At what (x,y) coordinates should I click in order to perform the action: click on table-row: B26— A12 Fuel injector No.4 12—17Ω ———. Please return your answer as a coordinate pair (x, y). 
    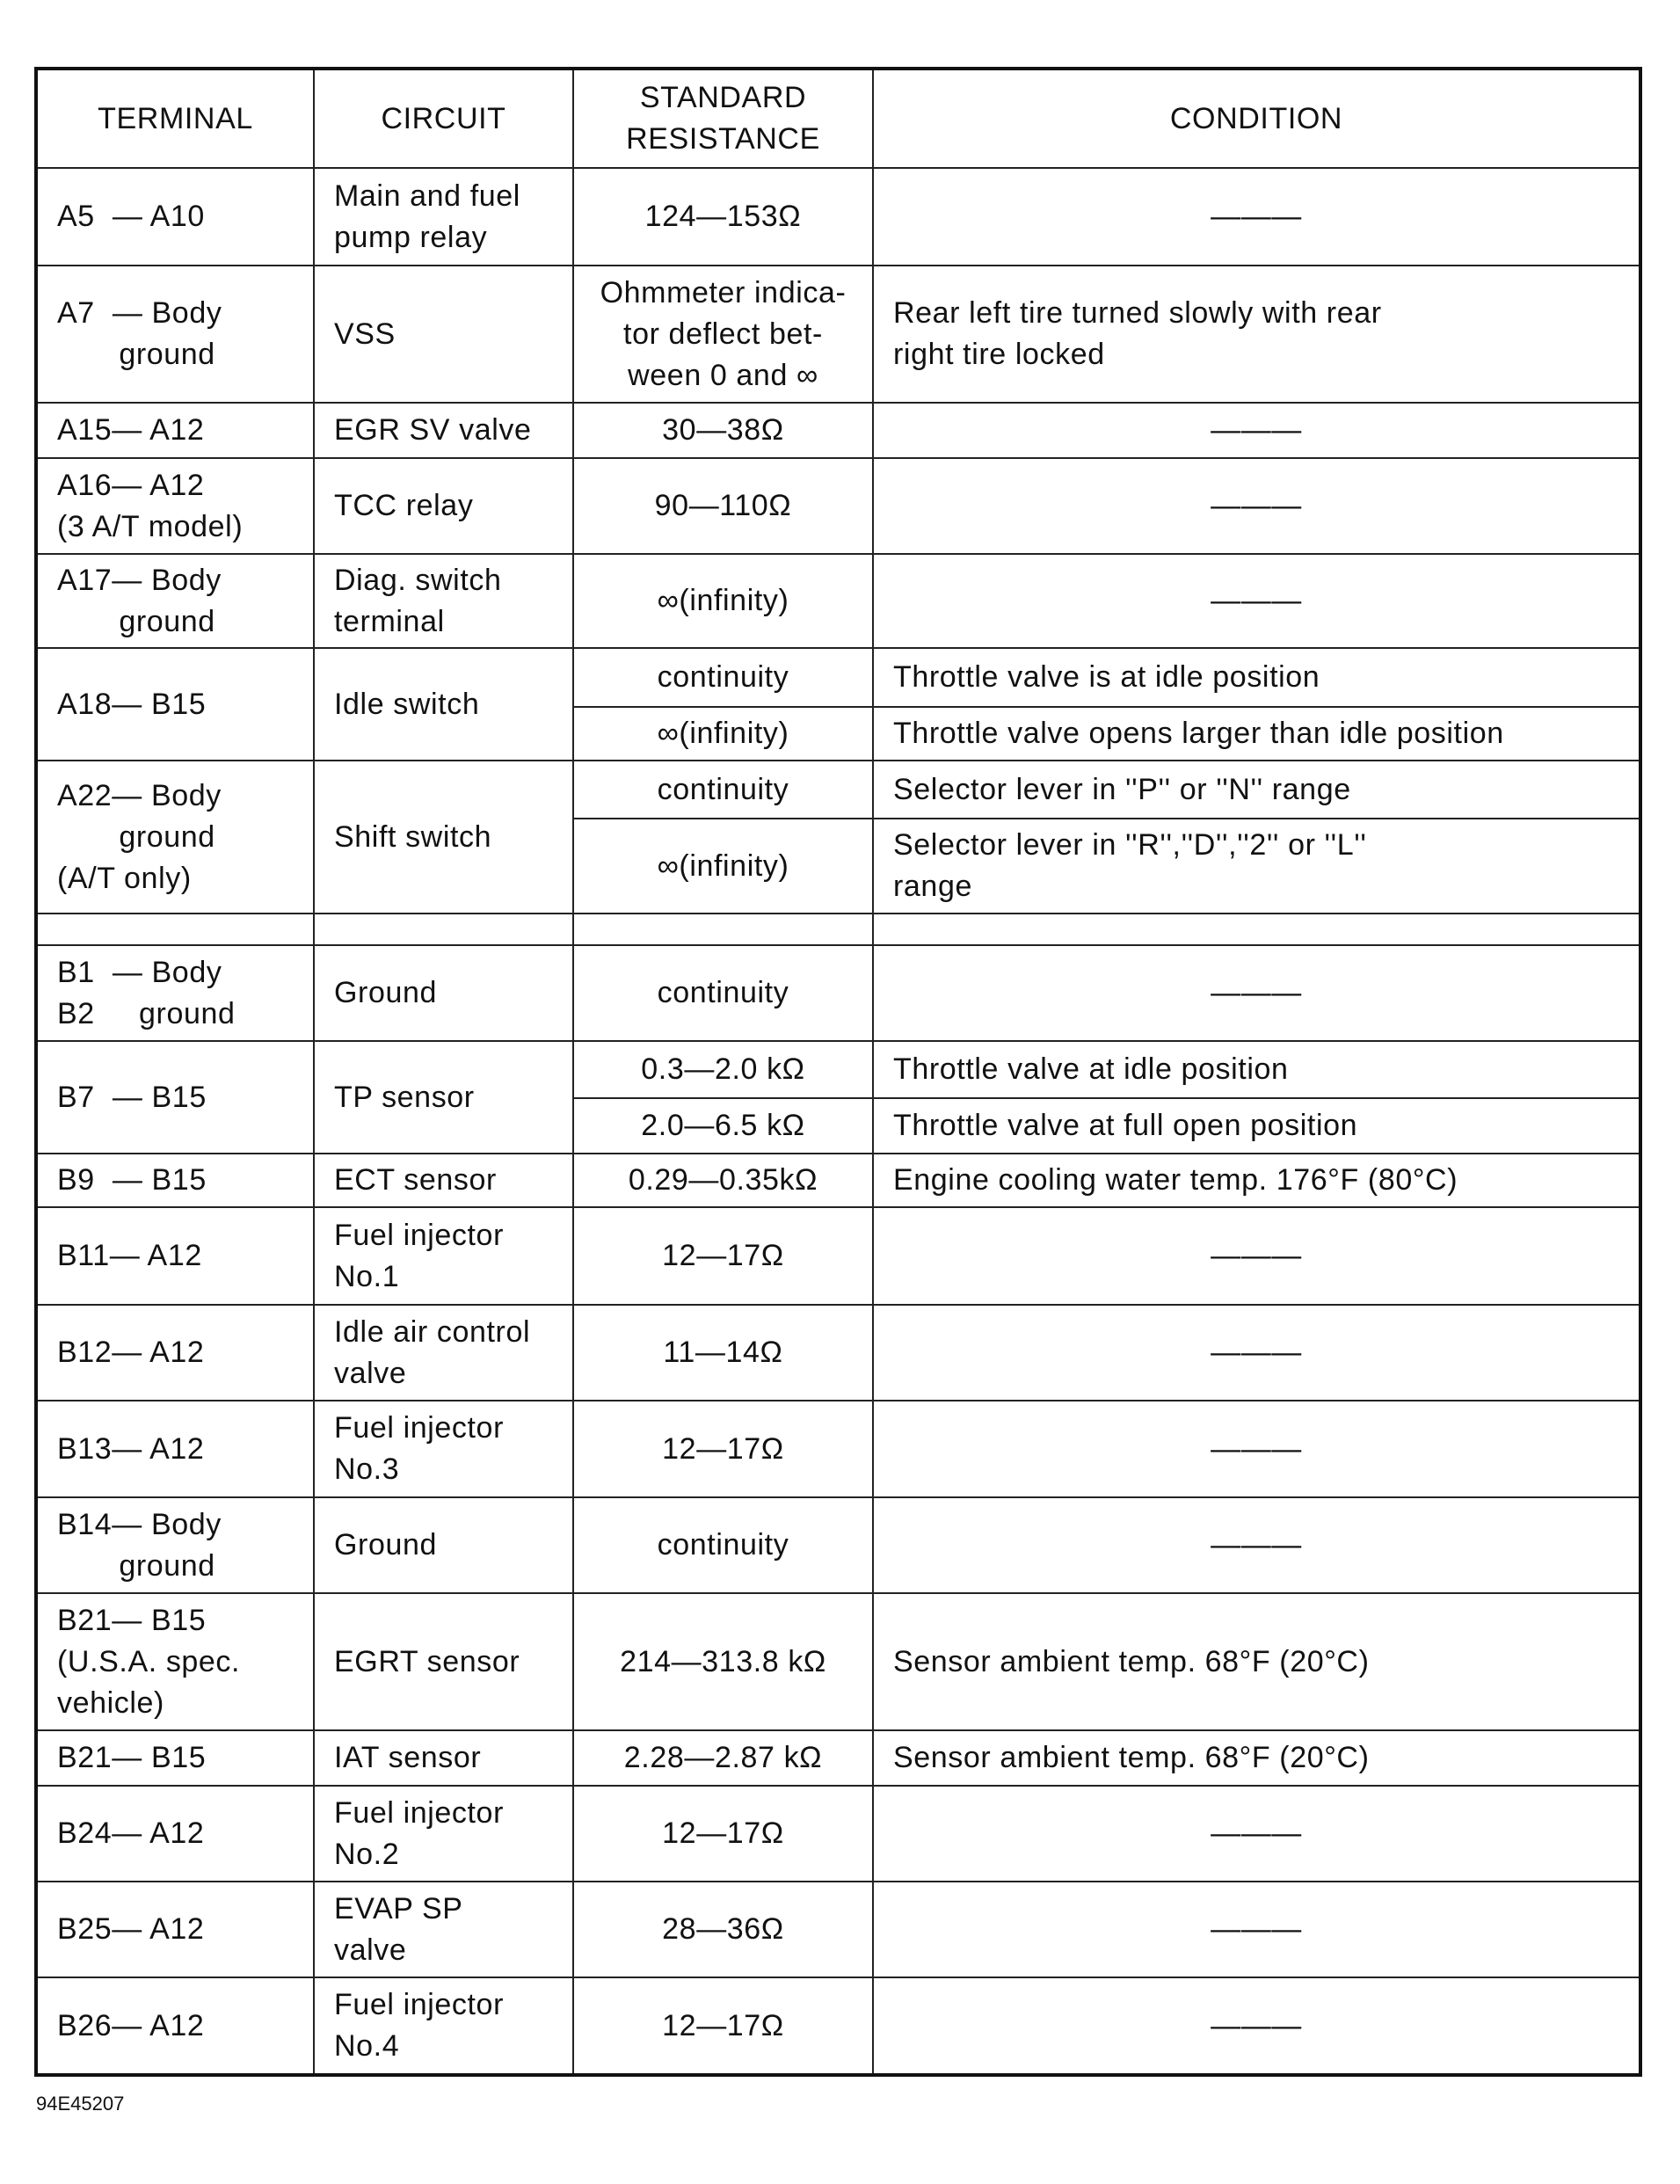
    Looking at the image, I should click on (838, 2026).